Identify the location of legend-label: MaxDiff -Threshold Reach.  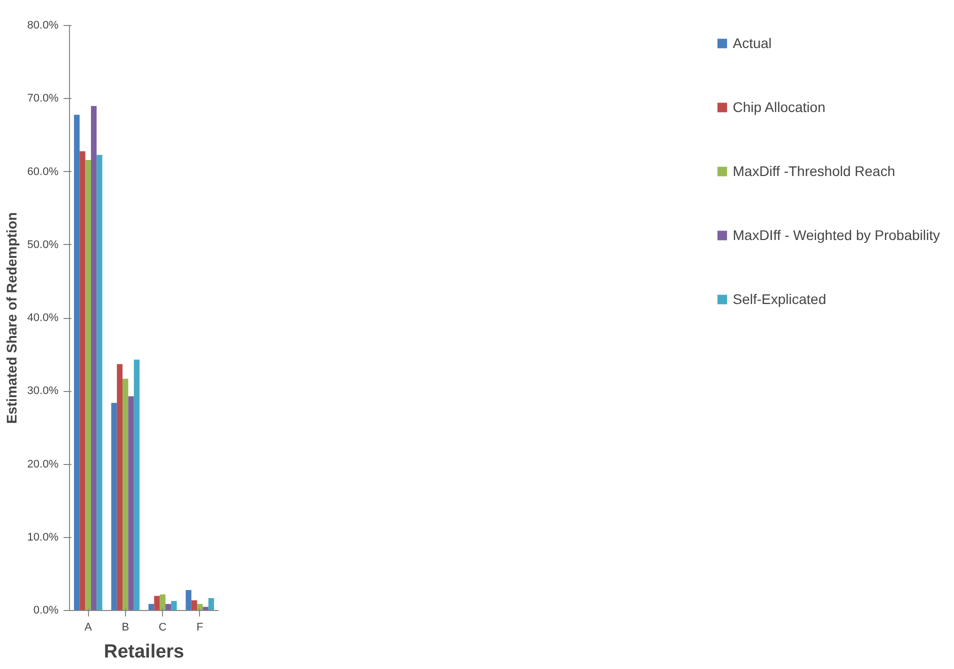
(814, 171).